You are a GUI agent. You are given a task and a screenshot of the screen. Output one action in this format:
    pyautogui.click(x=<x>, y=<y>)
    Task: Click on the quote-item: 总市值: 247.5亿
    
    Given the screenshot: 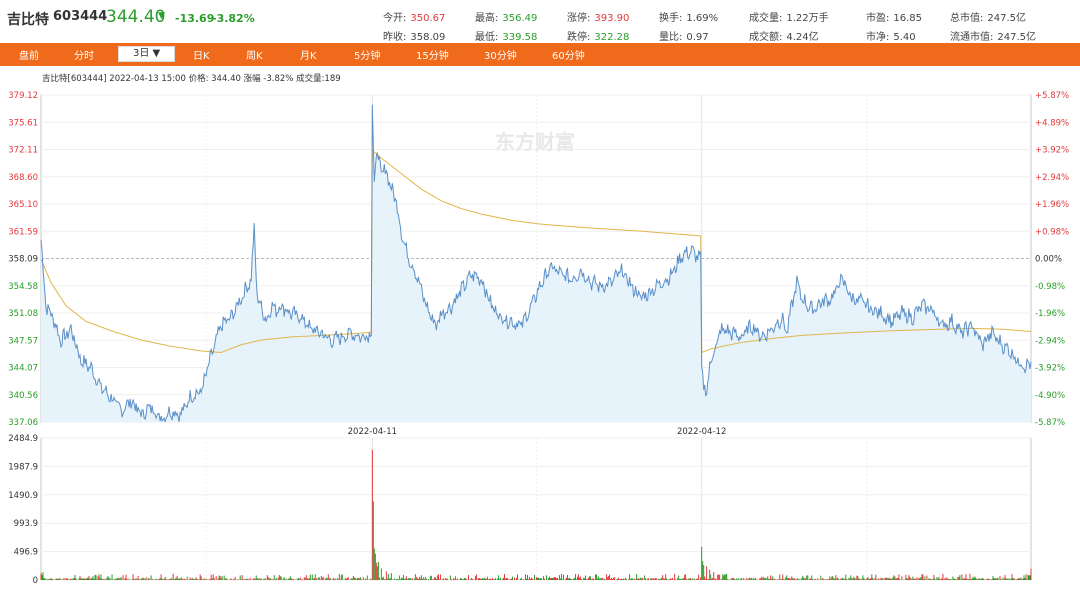 What is the action you would take?
    pyautogui.click(x=988, y=16)
    